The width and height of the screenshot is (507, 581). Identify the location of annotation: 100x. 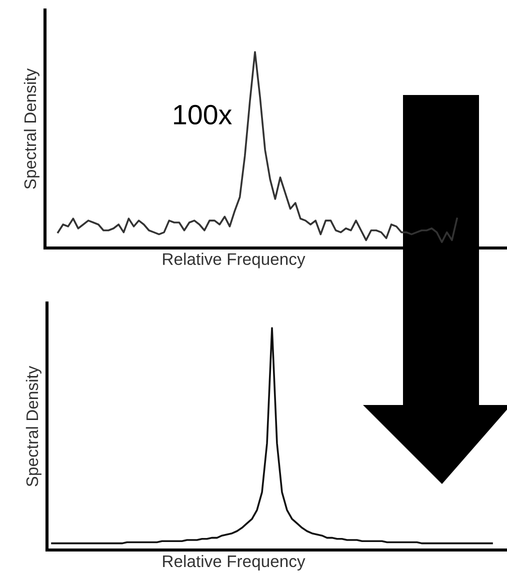
(203, 114).